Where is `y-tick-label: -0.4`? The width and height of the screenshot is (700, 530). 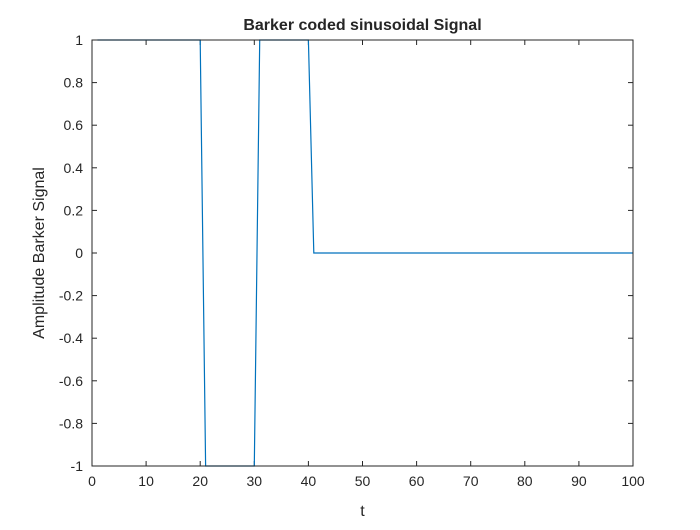 y-tick-label: -0.4 is located at coordinates (71, 338).